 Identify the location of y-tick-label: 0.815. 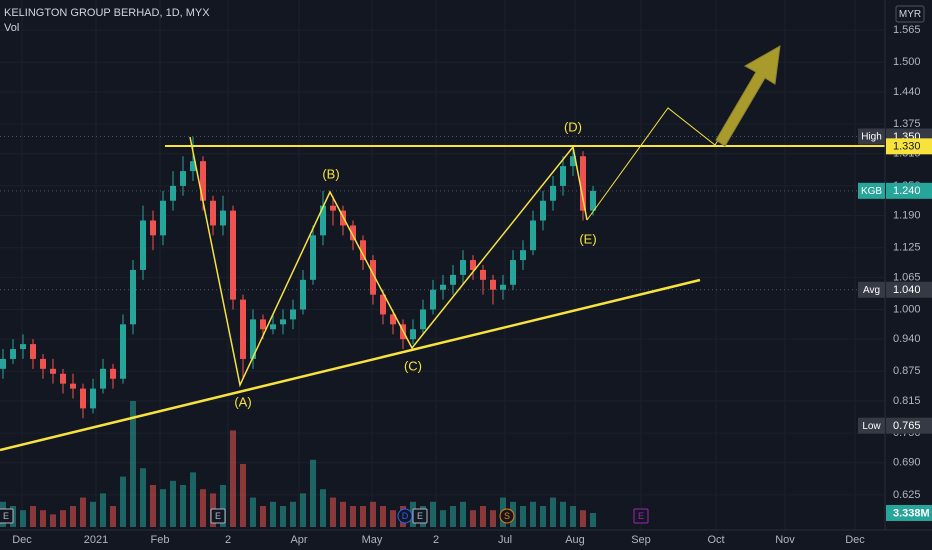
(907, 401).